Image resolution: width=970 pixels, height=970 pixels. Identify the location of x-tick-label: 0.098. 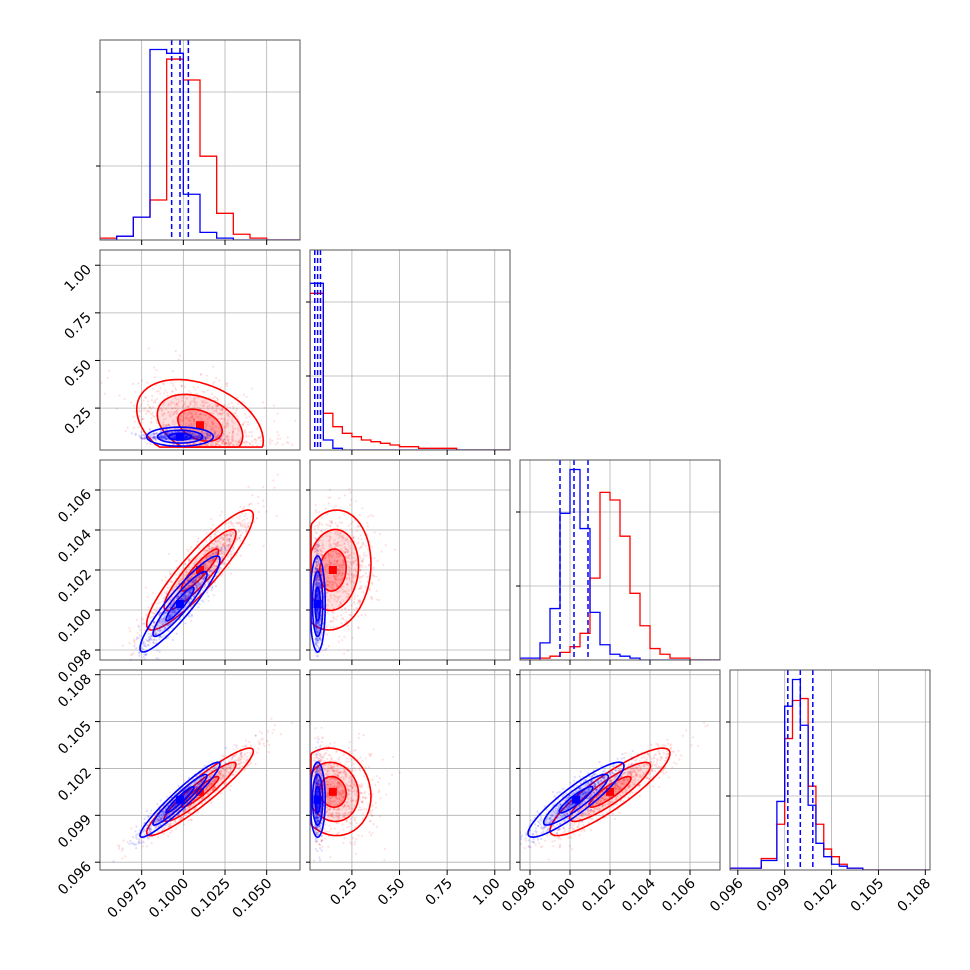
(519, 896).